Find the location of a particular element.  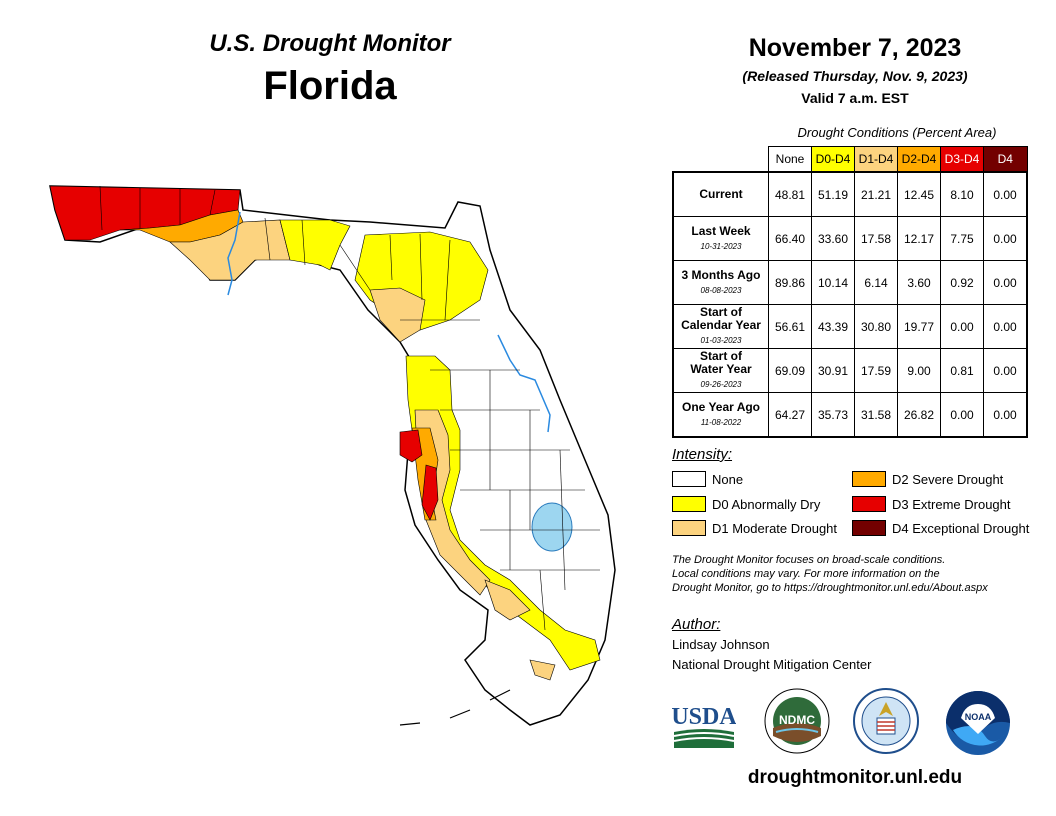

table-header-blank is located at coordinates (721, 160).